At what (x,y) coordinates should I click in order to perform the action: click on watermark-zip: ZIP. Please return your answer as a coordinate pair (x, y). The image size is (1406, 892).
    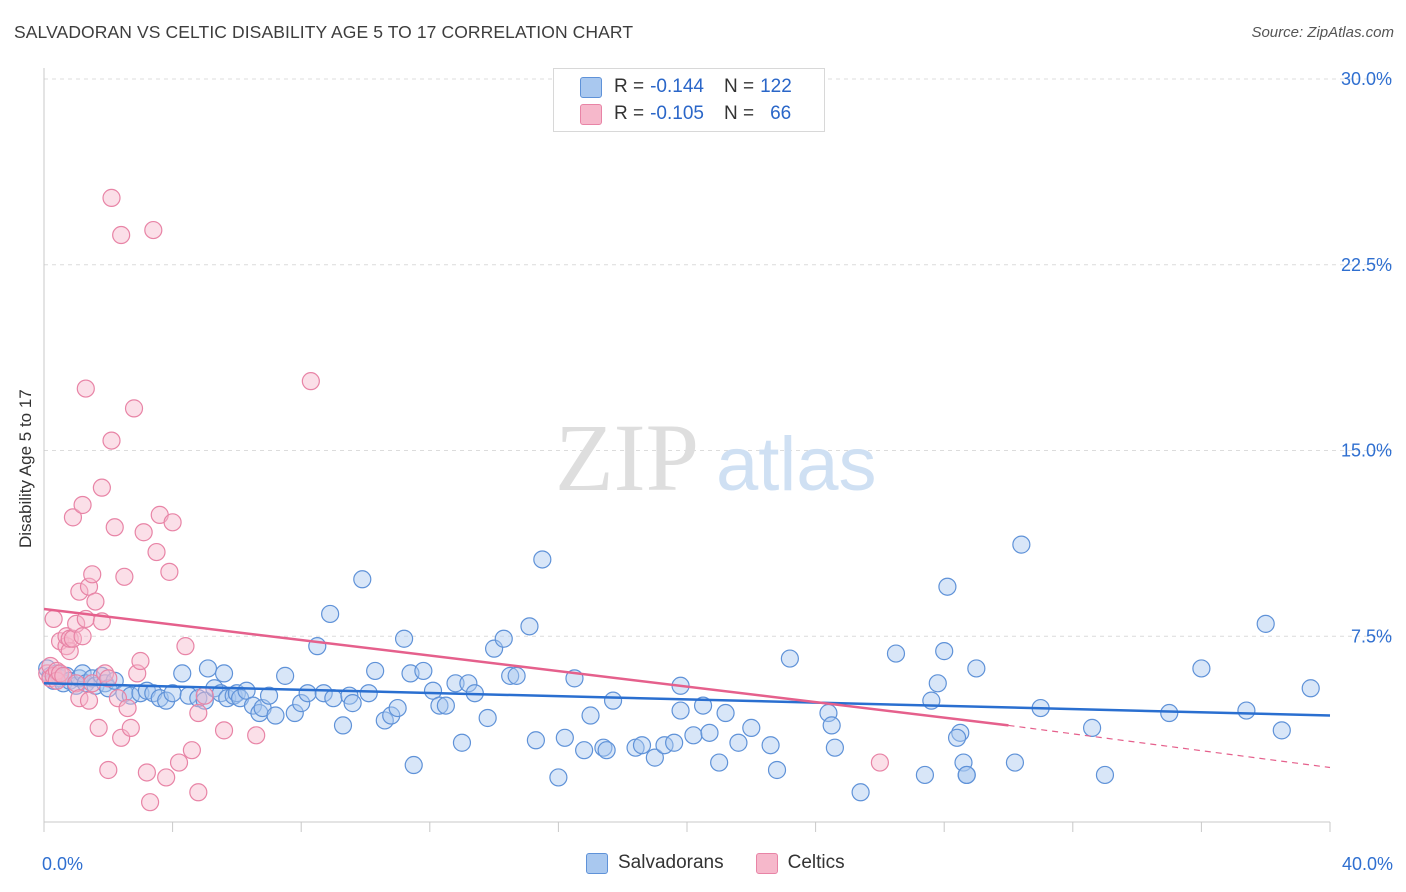
    Looking at the image, I should click on (627, 457).